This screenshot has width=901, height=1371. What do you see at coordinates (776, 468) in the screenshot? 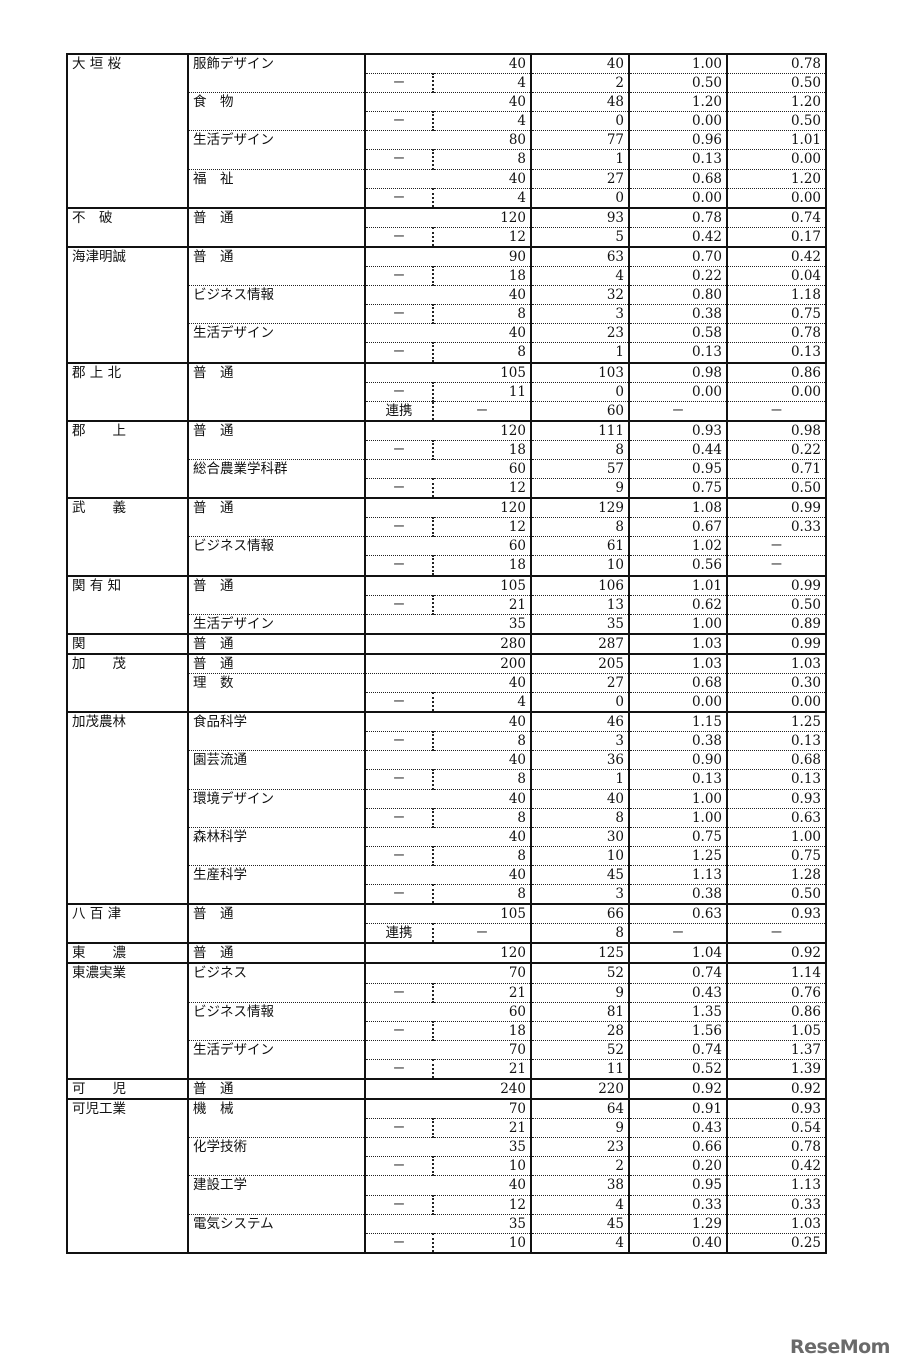
I see `previous-ratio: 0.71` at bounding box center [776, 468].